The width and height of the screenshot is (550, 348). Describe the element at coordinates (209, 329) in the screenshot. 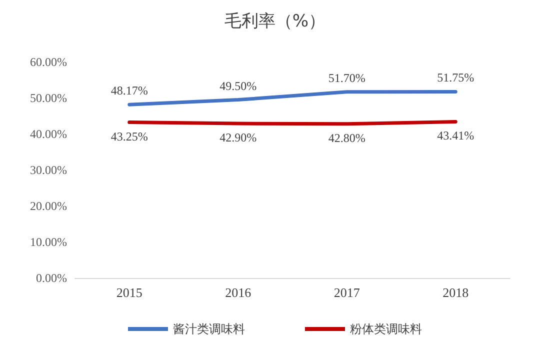

I see `legend-label: 酱汁类调味料` at that location.